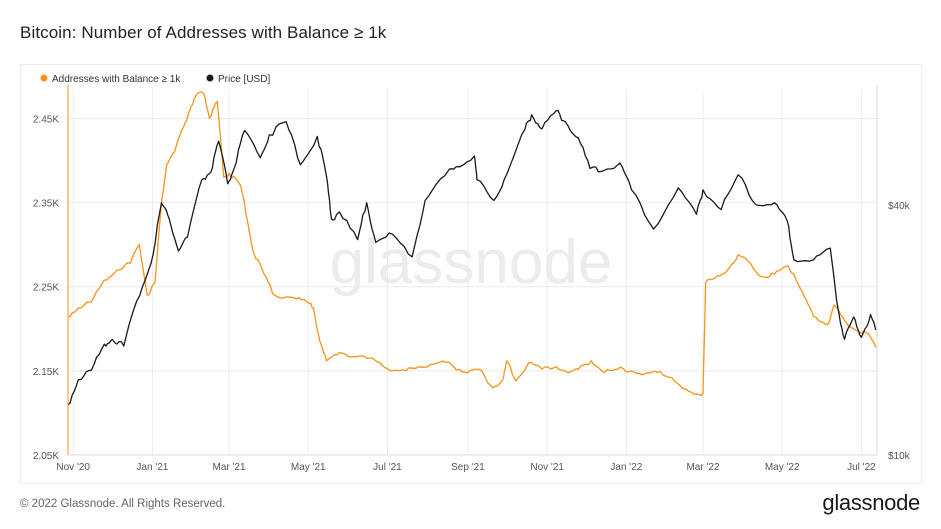  Describe the element at coordinates (123, 504) in the screenshot. I see `copyright-text: © 2022 Glassnode. All Rights Reserved.` at that location.